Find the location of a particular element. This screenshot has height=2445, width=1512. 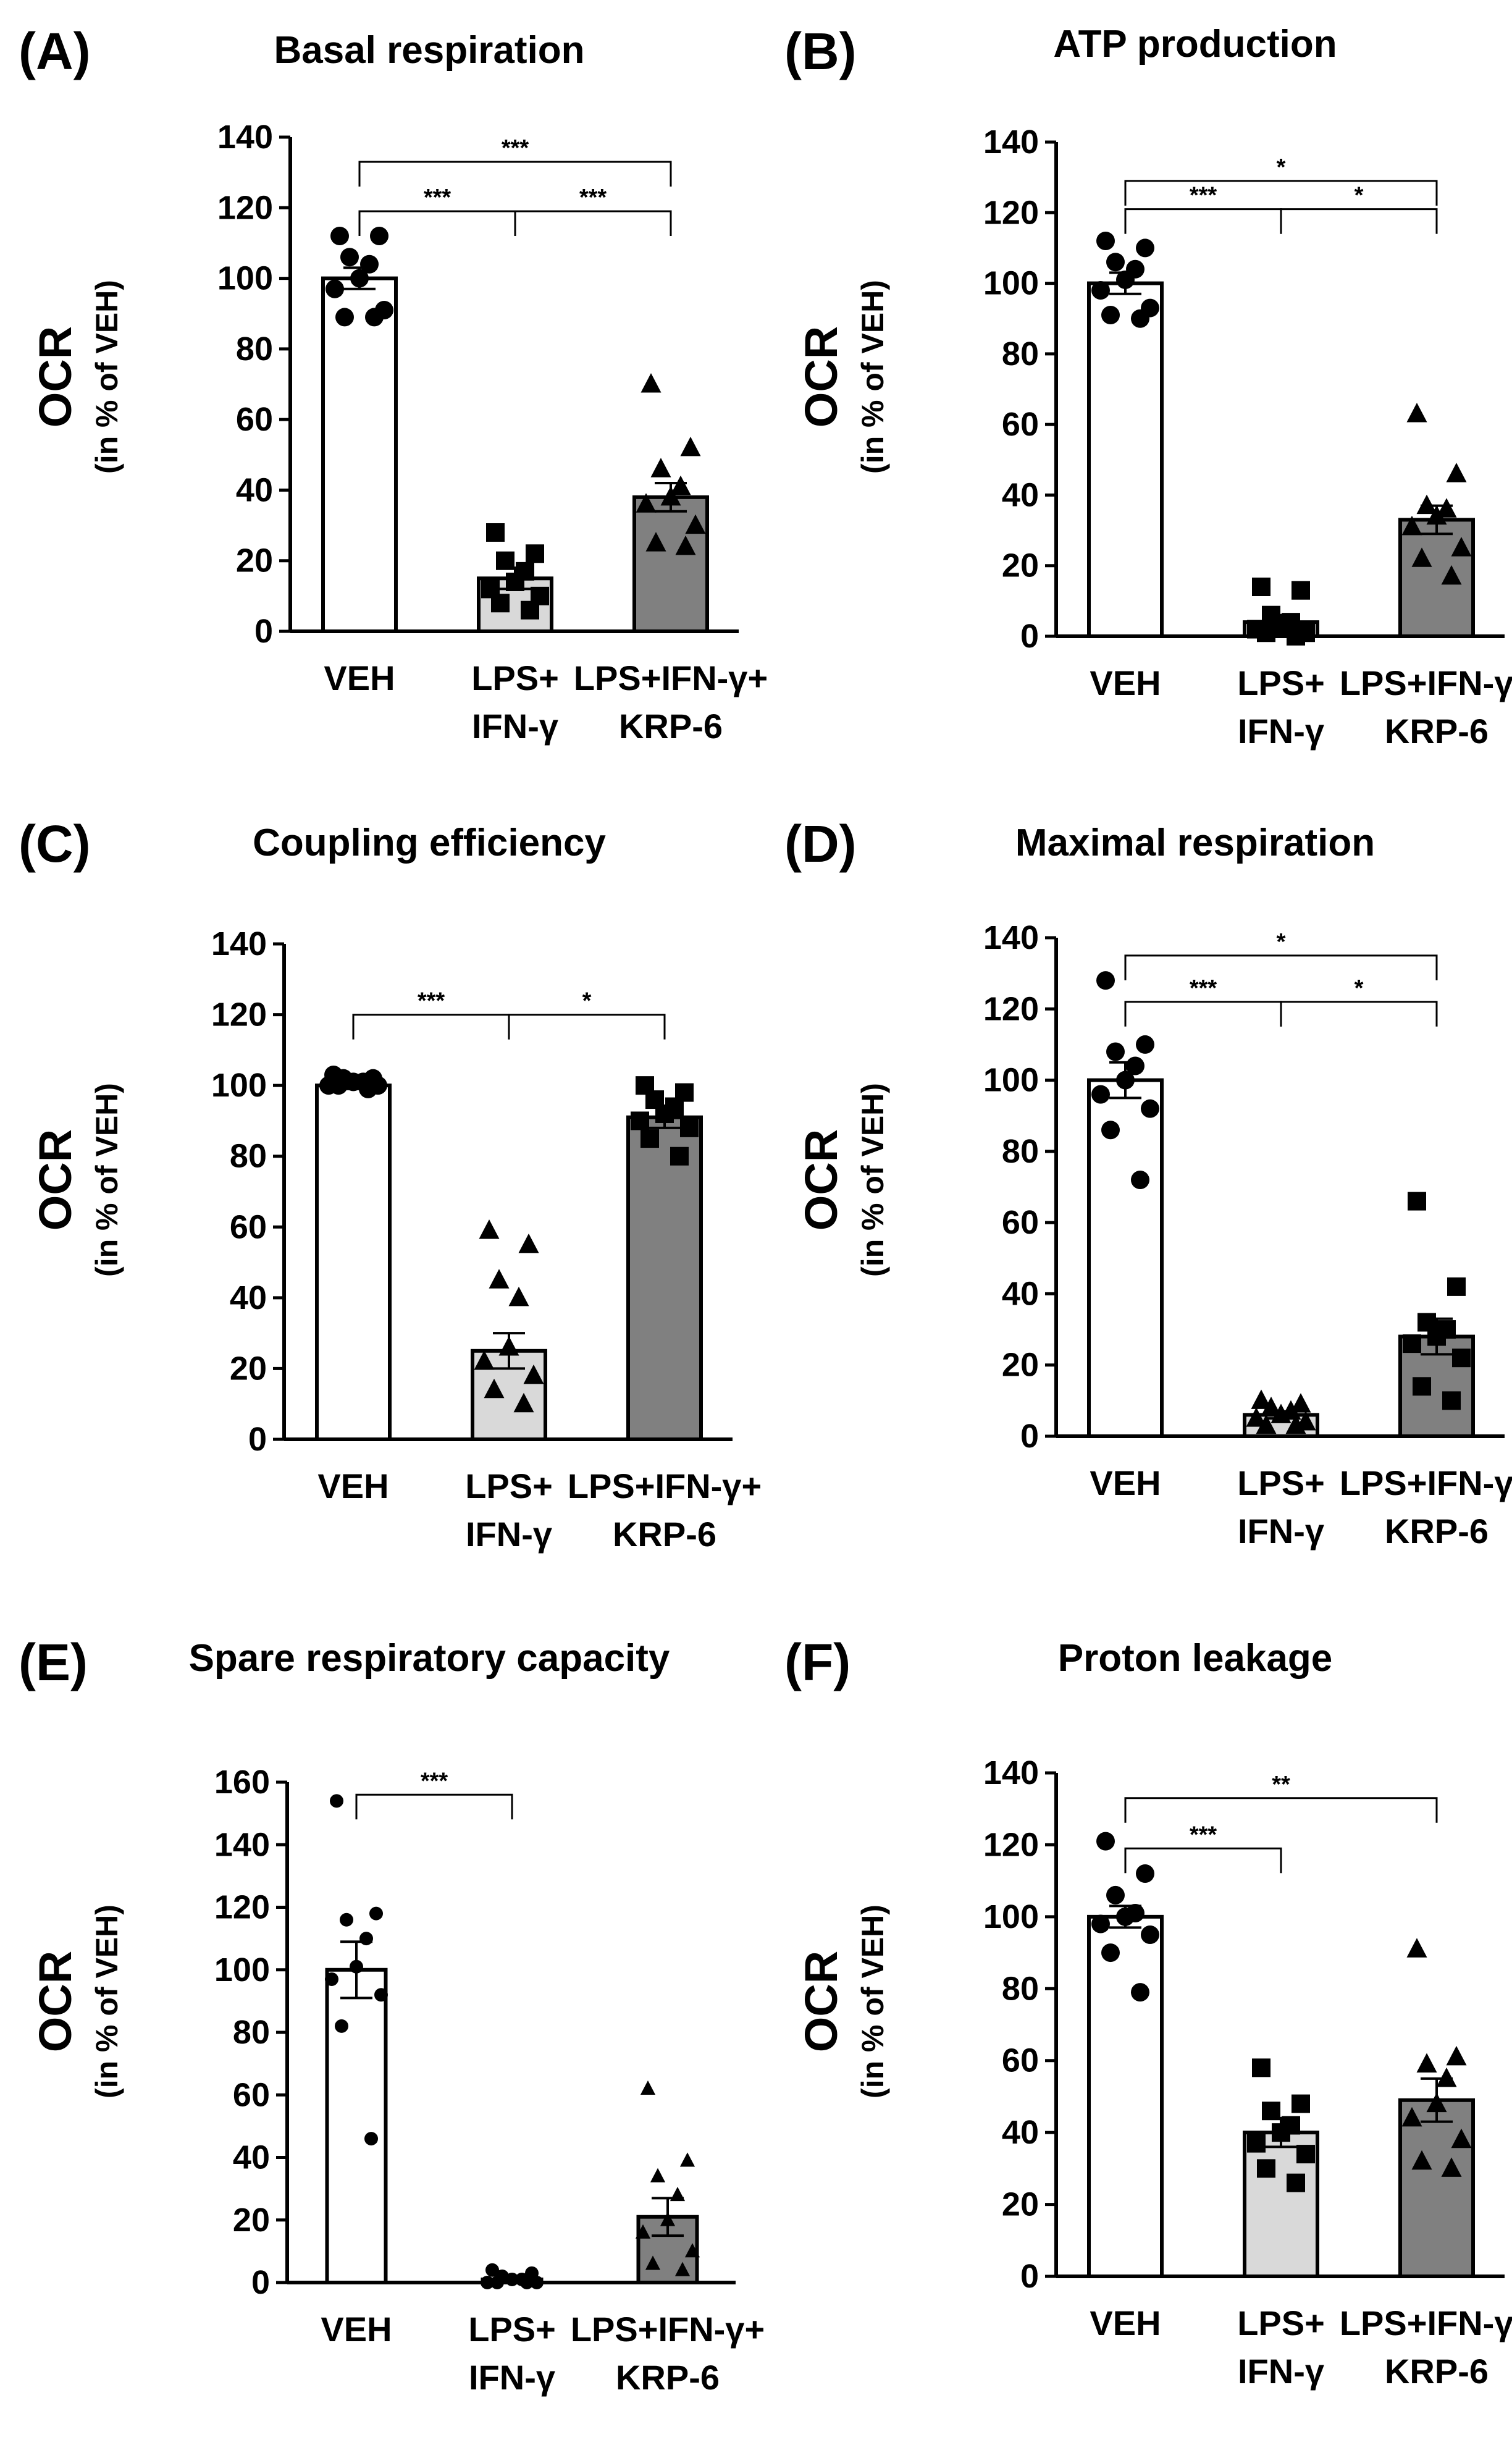

y-tick-label: 0 is located at coordinates (1029, 636).